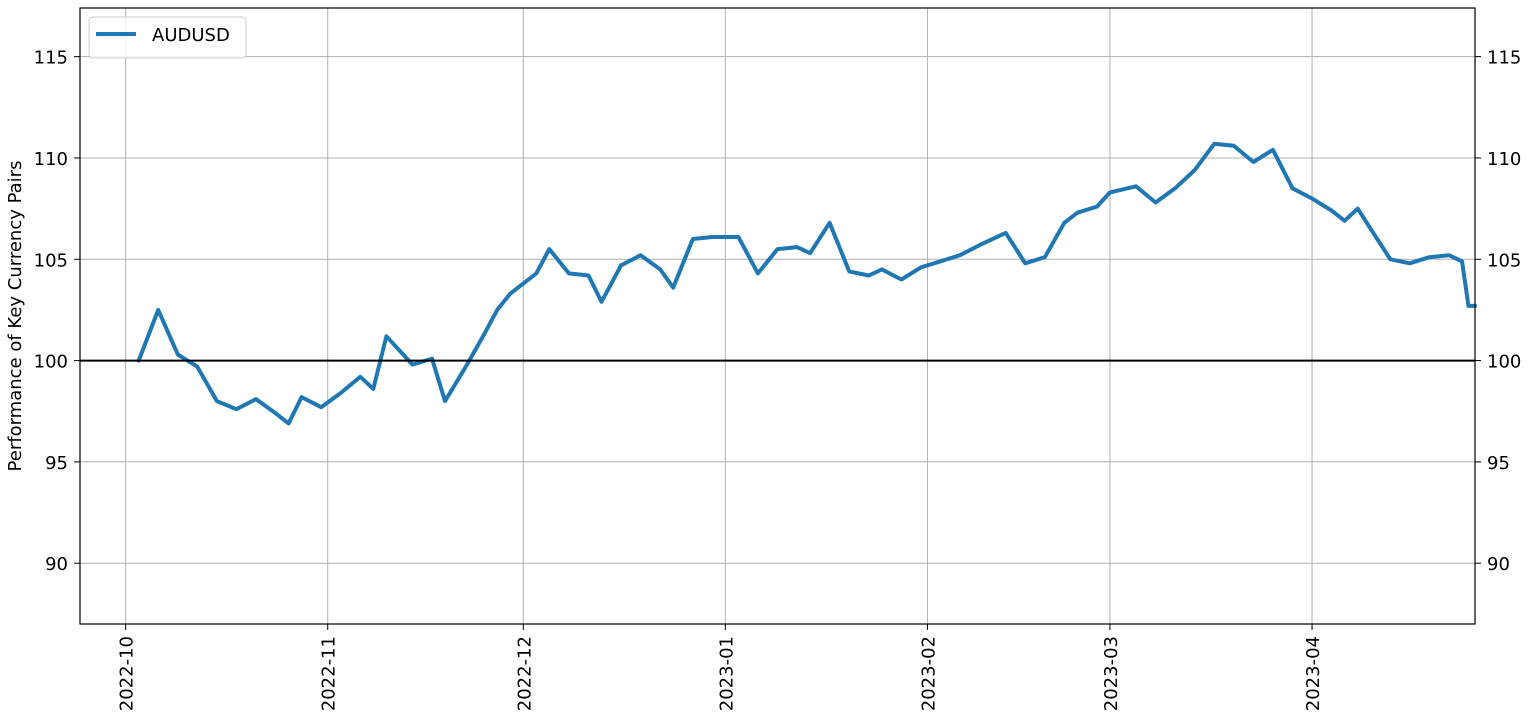  Describe the element at coordinates (51, 362) in the screenshot. I see `y-tick-label: 100` at that location.